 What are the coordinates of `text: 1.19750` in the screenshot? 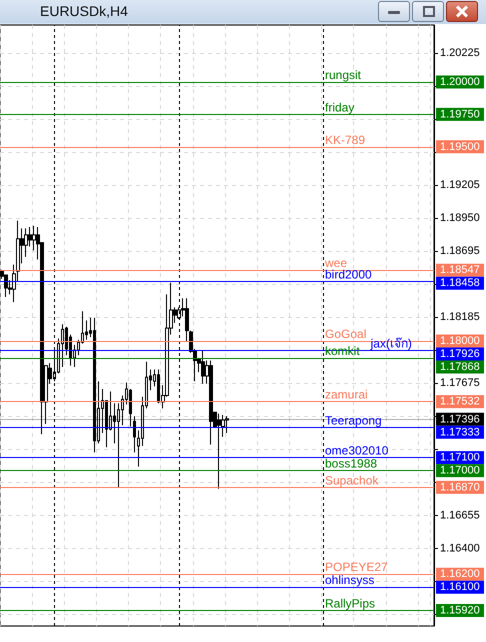 It's located at (460, 114).